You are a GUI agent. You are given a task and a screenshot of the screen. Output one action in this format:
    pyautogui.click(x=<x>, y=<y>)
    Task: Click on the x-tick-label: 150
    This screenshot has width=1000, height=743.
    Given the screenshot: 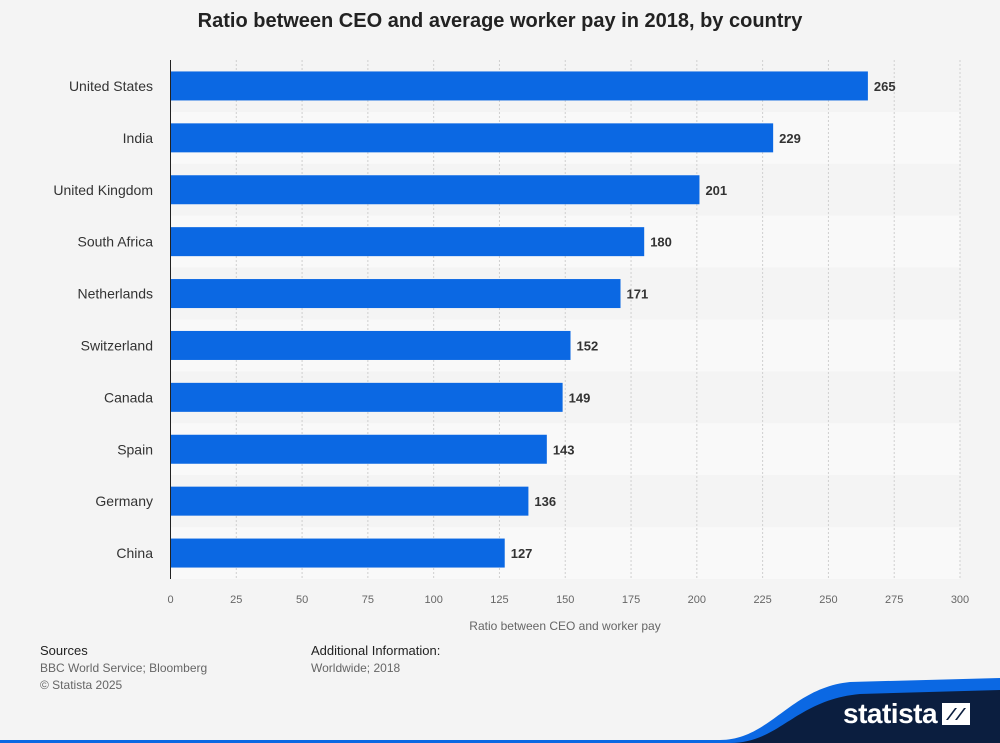 What is the action you would take?
    pyautogui.click(x=565, y=600)
    